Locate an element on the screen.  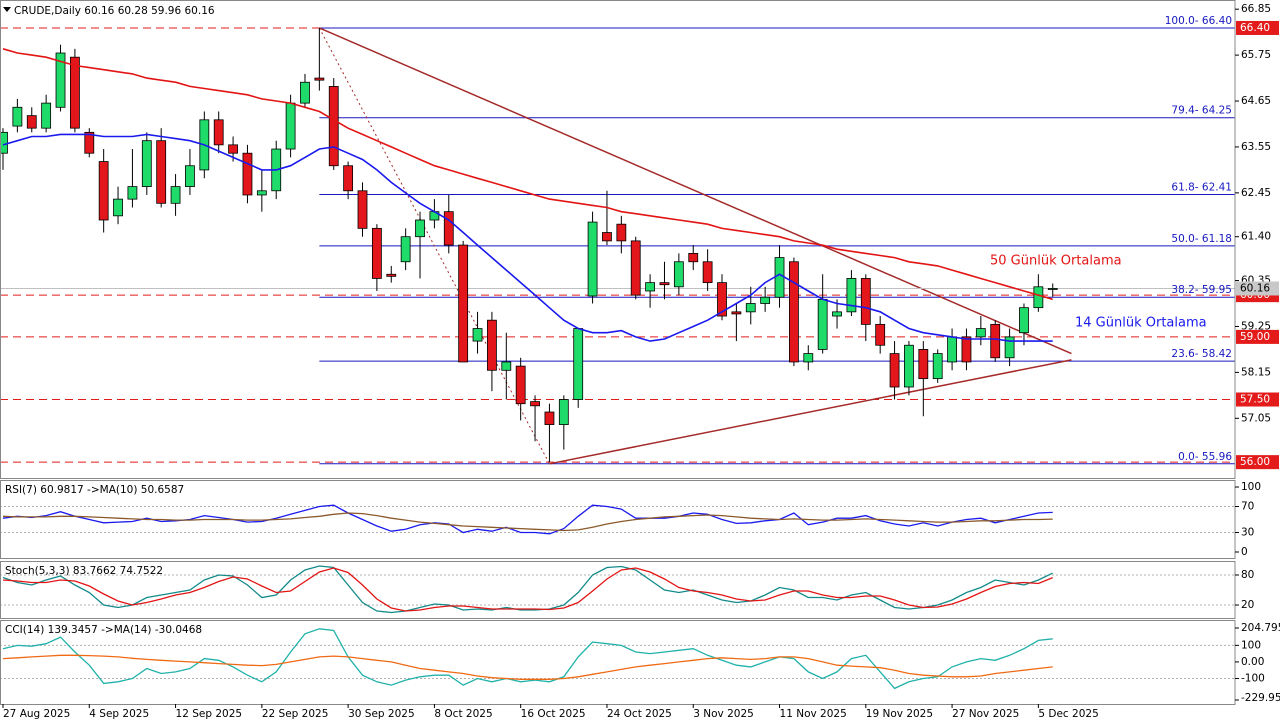
y-tick-label: 0 is located at coordinates (1244, 552).